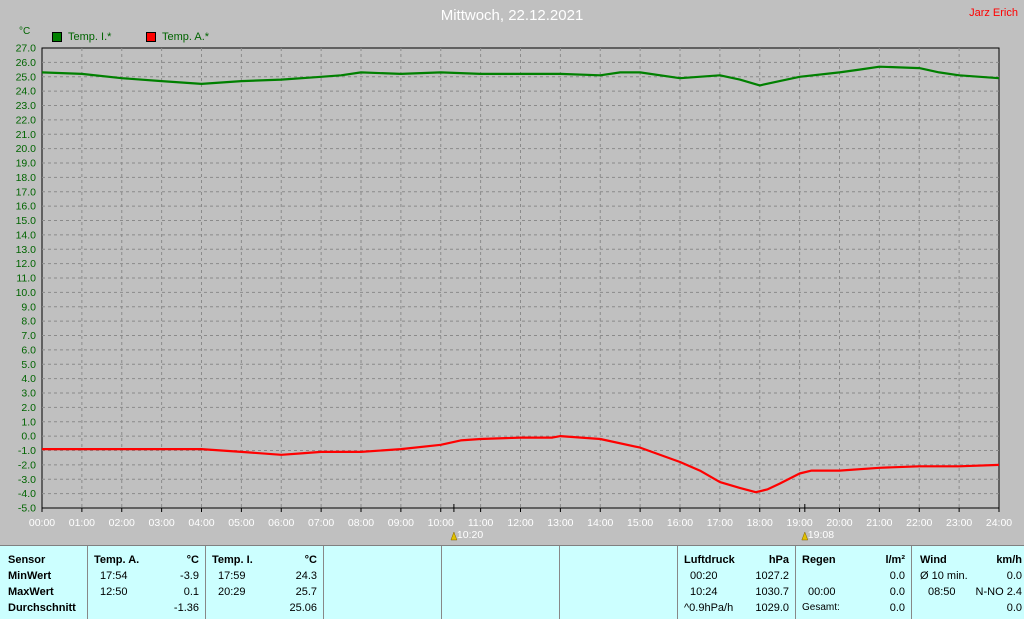  What do you see at coordinates (709, 560) in the screenshot?
I see `pressure-header: Luftdruck` at bounding box center [709, 560].